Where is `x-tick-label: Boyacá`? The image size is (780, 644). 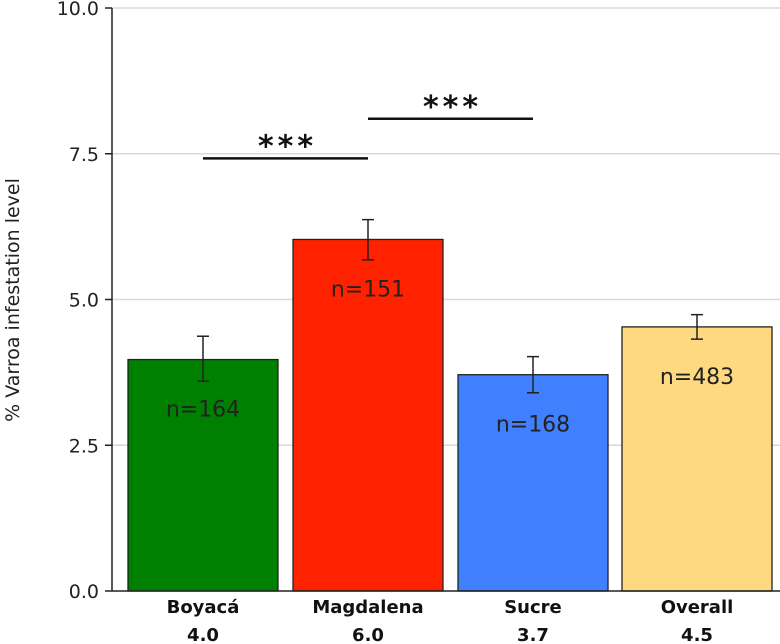 x-tick-label: Boyacá is located at coordinates (203, 607).